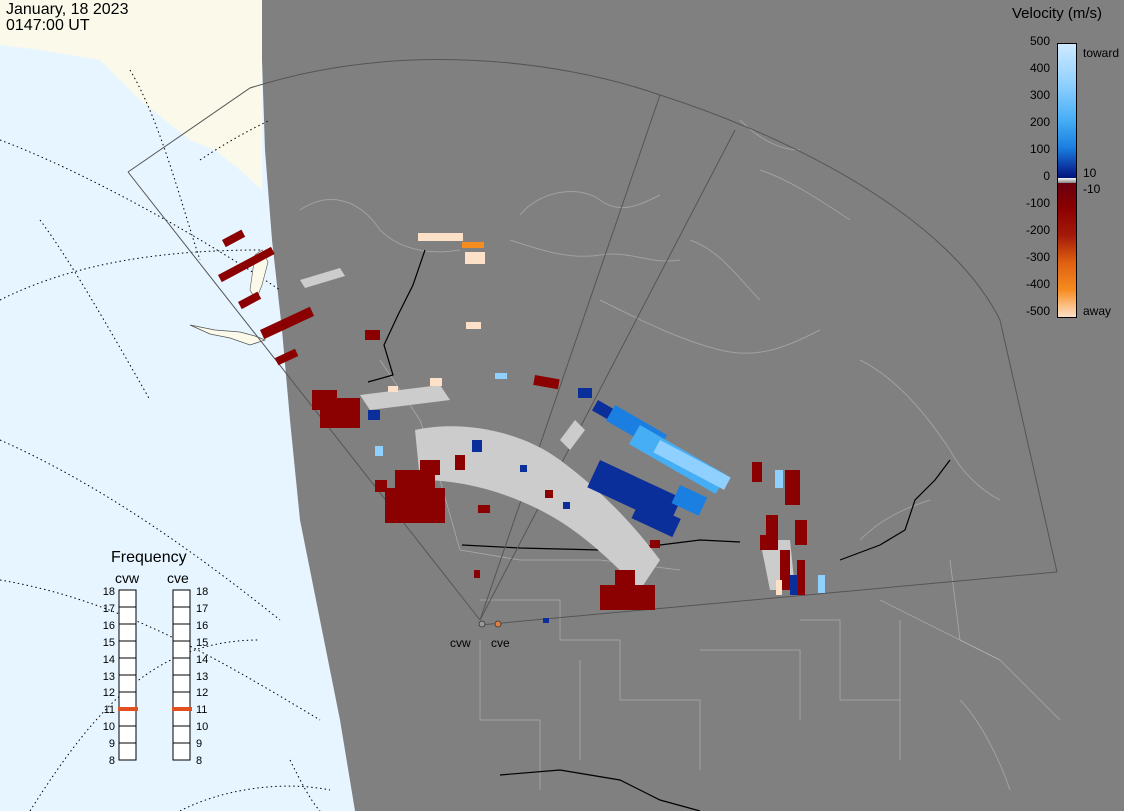 This screenshot has height=811, width=1124. I want to click on legend-neg-threshold: -10, so click(1092, 189).